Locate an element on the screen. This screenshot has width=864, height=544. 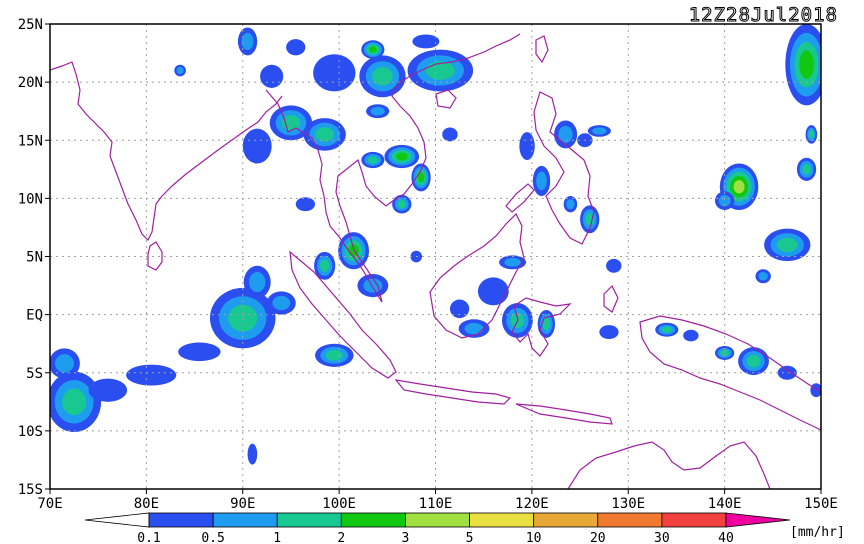
coastline-sumatra is located at coordinates (343, 314).